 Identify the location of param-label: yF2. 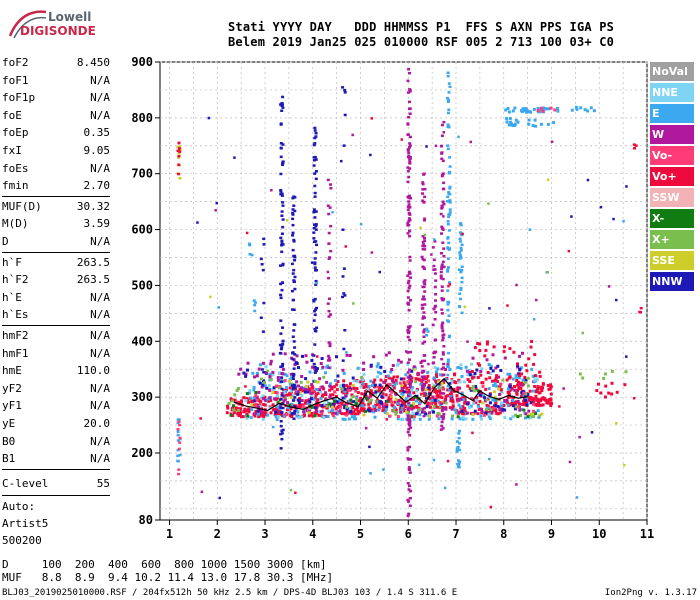
(12, 388).